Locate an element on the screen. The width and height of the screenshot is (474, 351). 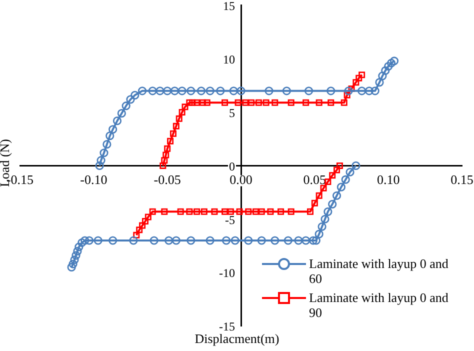
y-tick-label: -5 is located at coordinates (230, 219).